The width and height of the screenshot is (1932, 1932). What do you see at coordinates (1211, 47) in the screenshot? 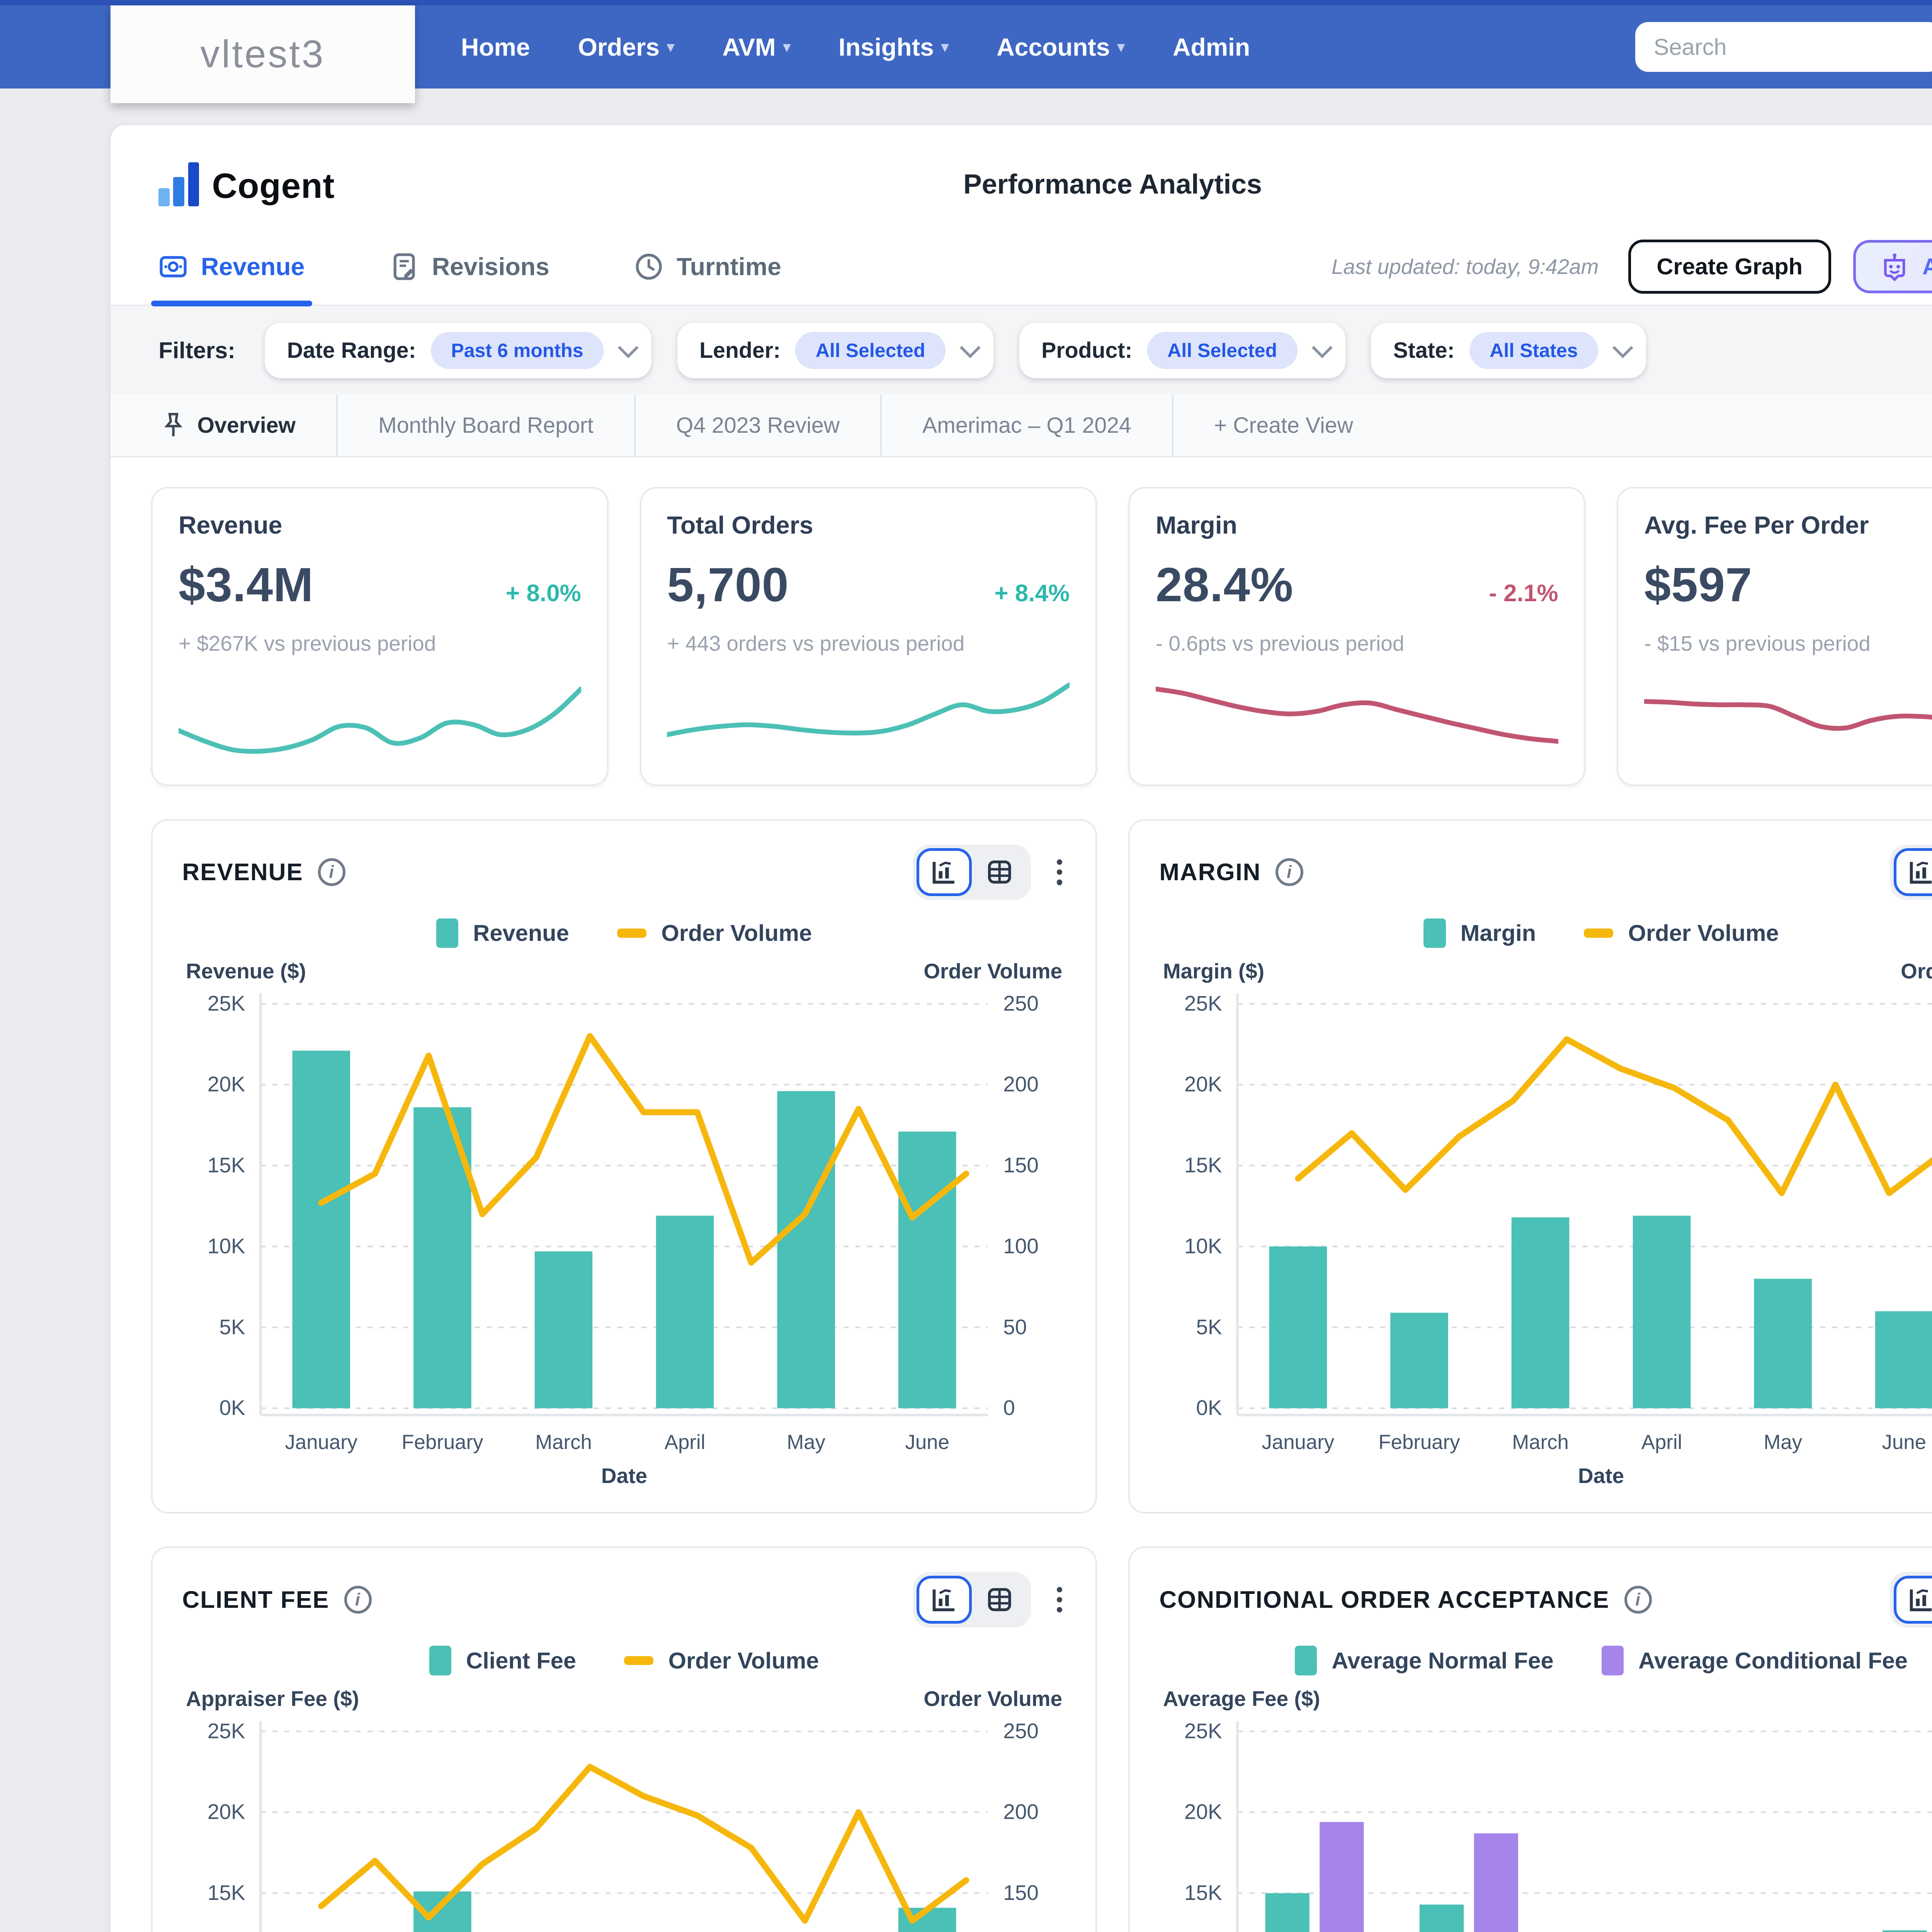
I see `nav-item-admin: Admin` at bounding box center [1211, 47].